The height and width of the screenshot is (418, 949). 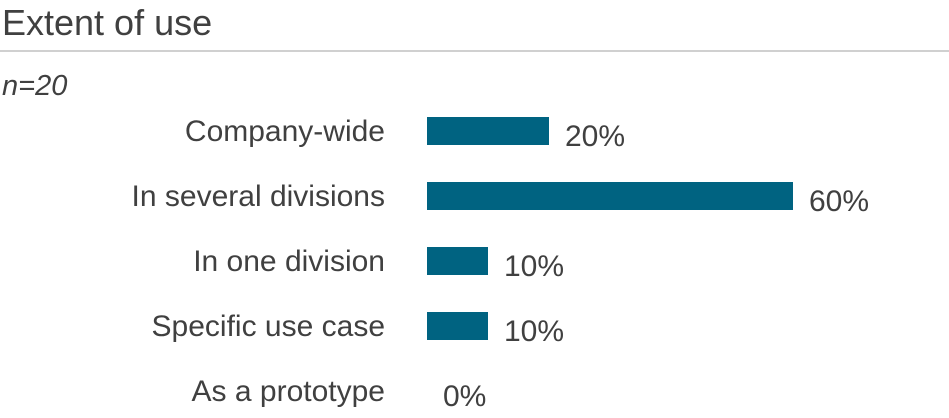 I want to click on value-label: 0%, so click(x=464, y=396).